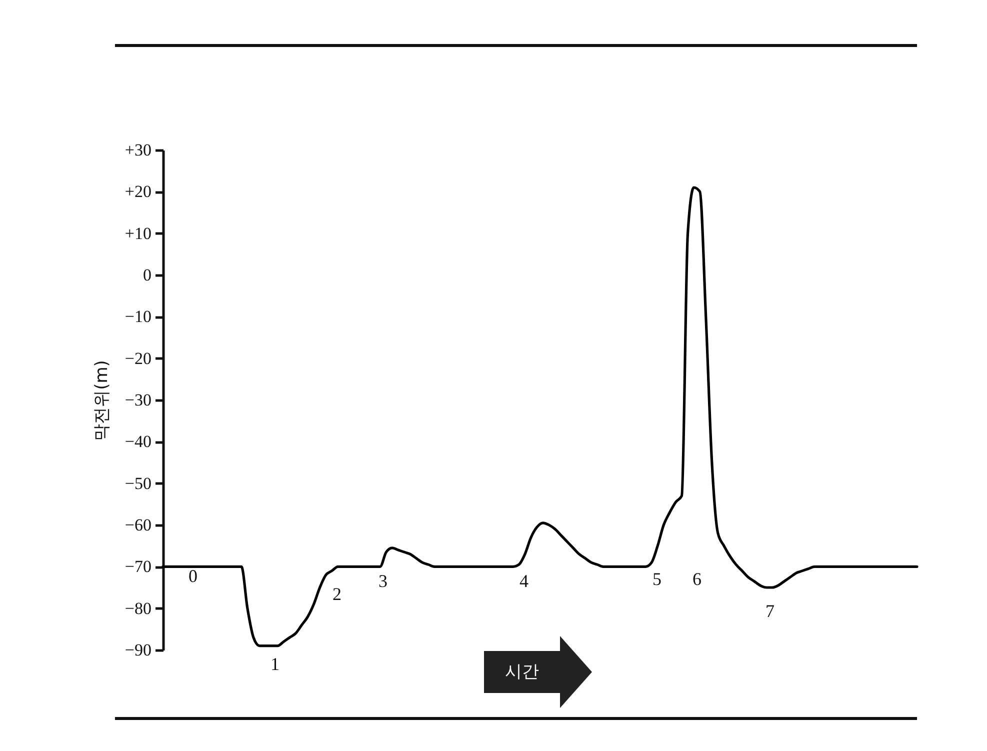 This screenshot has width=987, height=751. What do you see at coordinates (524, 581) in the screenshot?
I see `annotation: 4` at bounding box center [524, 581].